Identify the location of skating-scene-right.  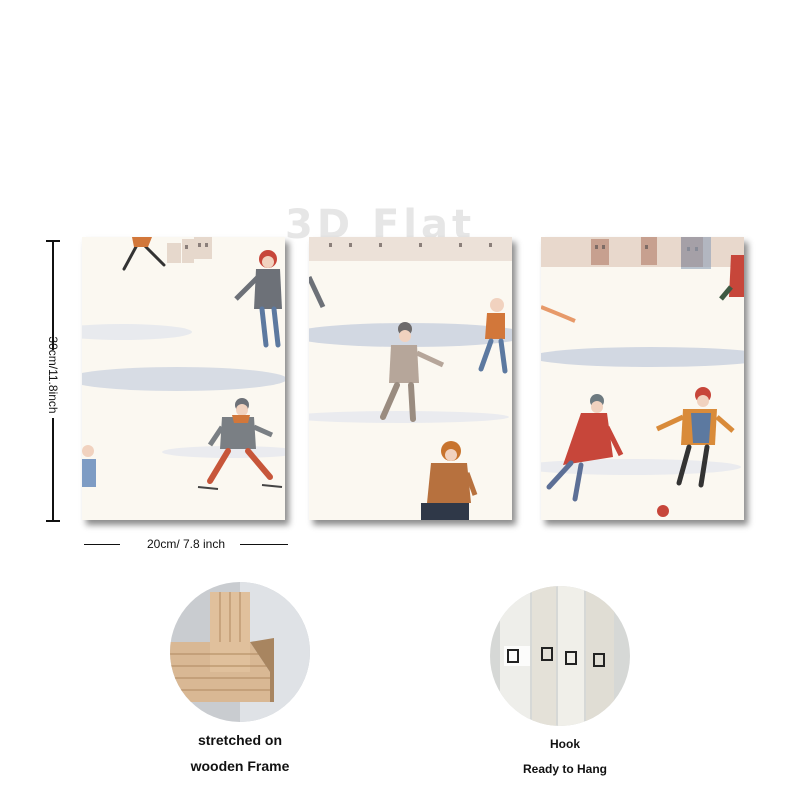
(642, 378).